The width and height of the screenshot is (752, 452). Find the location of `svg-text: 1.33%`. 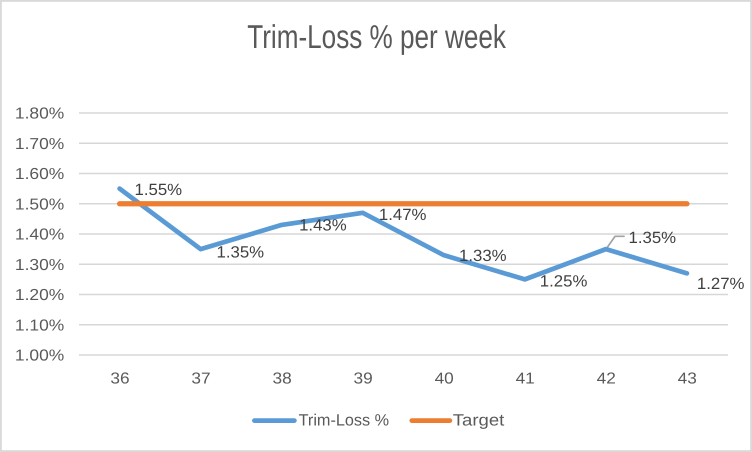

svg-text: 1.33% is located at coordinates (483, 256).